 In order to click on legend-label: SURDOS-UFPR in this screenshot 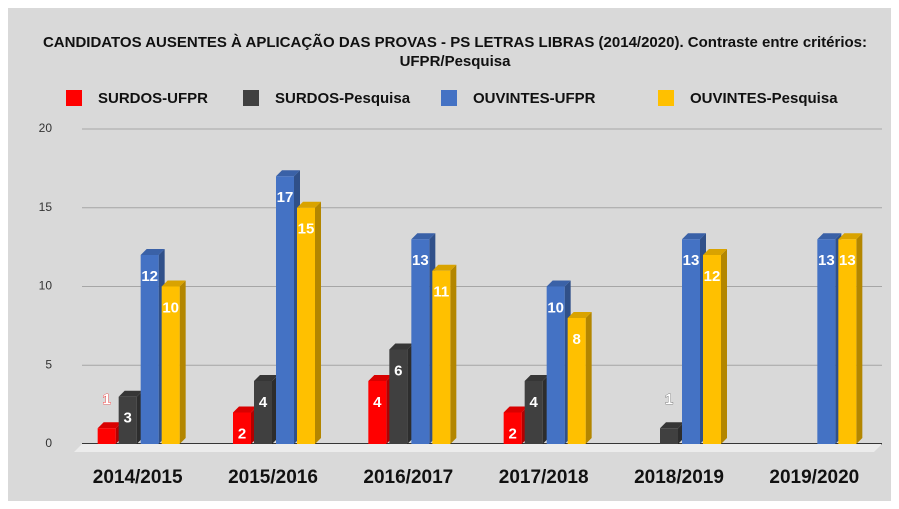, I will do `click(153, 98)`.